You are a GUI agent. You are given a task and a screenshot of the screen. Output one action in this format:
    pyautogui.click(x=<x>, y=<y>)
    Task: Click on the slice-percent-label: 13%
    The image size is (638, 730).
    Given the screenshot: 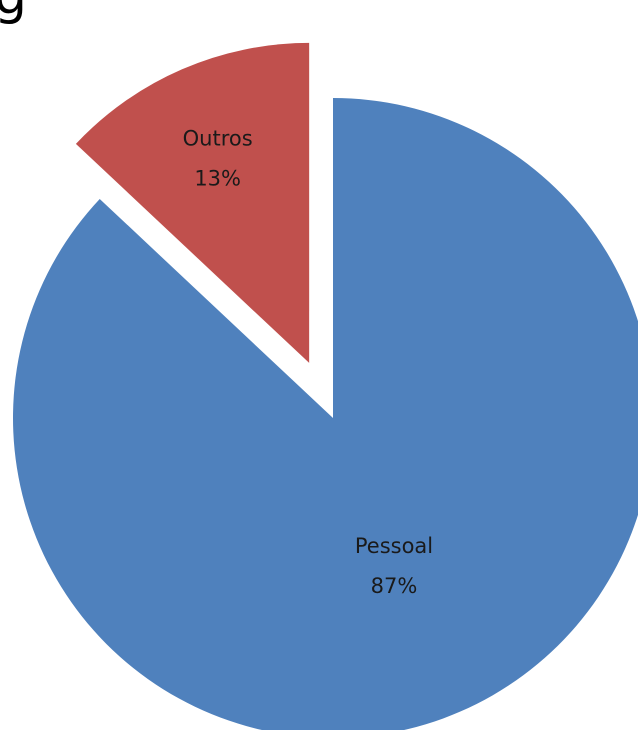 What is the action you would take?
    pyautogui.click(x=217, y=178)
    